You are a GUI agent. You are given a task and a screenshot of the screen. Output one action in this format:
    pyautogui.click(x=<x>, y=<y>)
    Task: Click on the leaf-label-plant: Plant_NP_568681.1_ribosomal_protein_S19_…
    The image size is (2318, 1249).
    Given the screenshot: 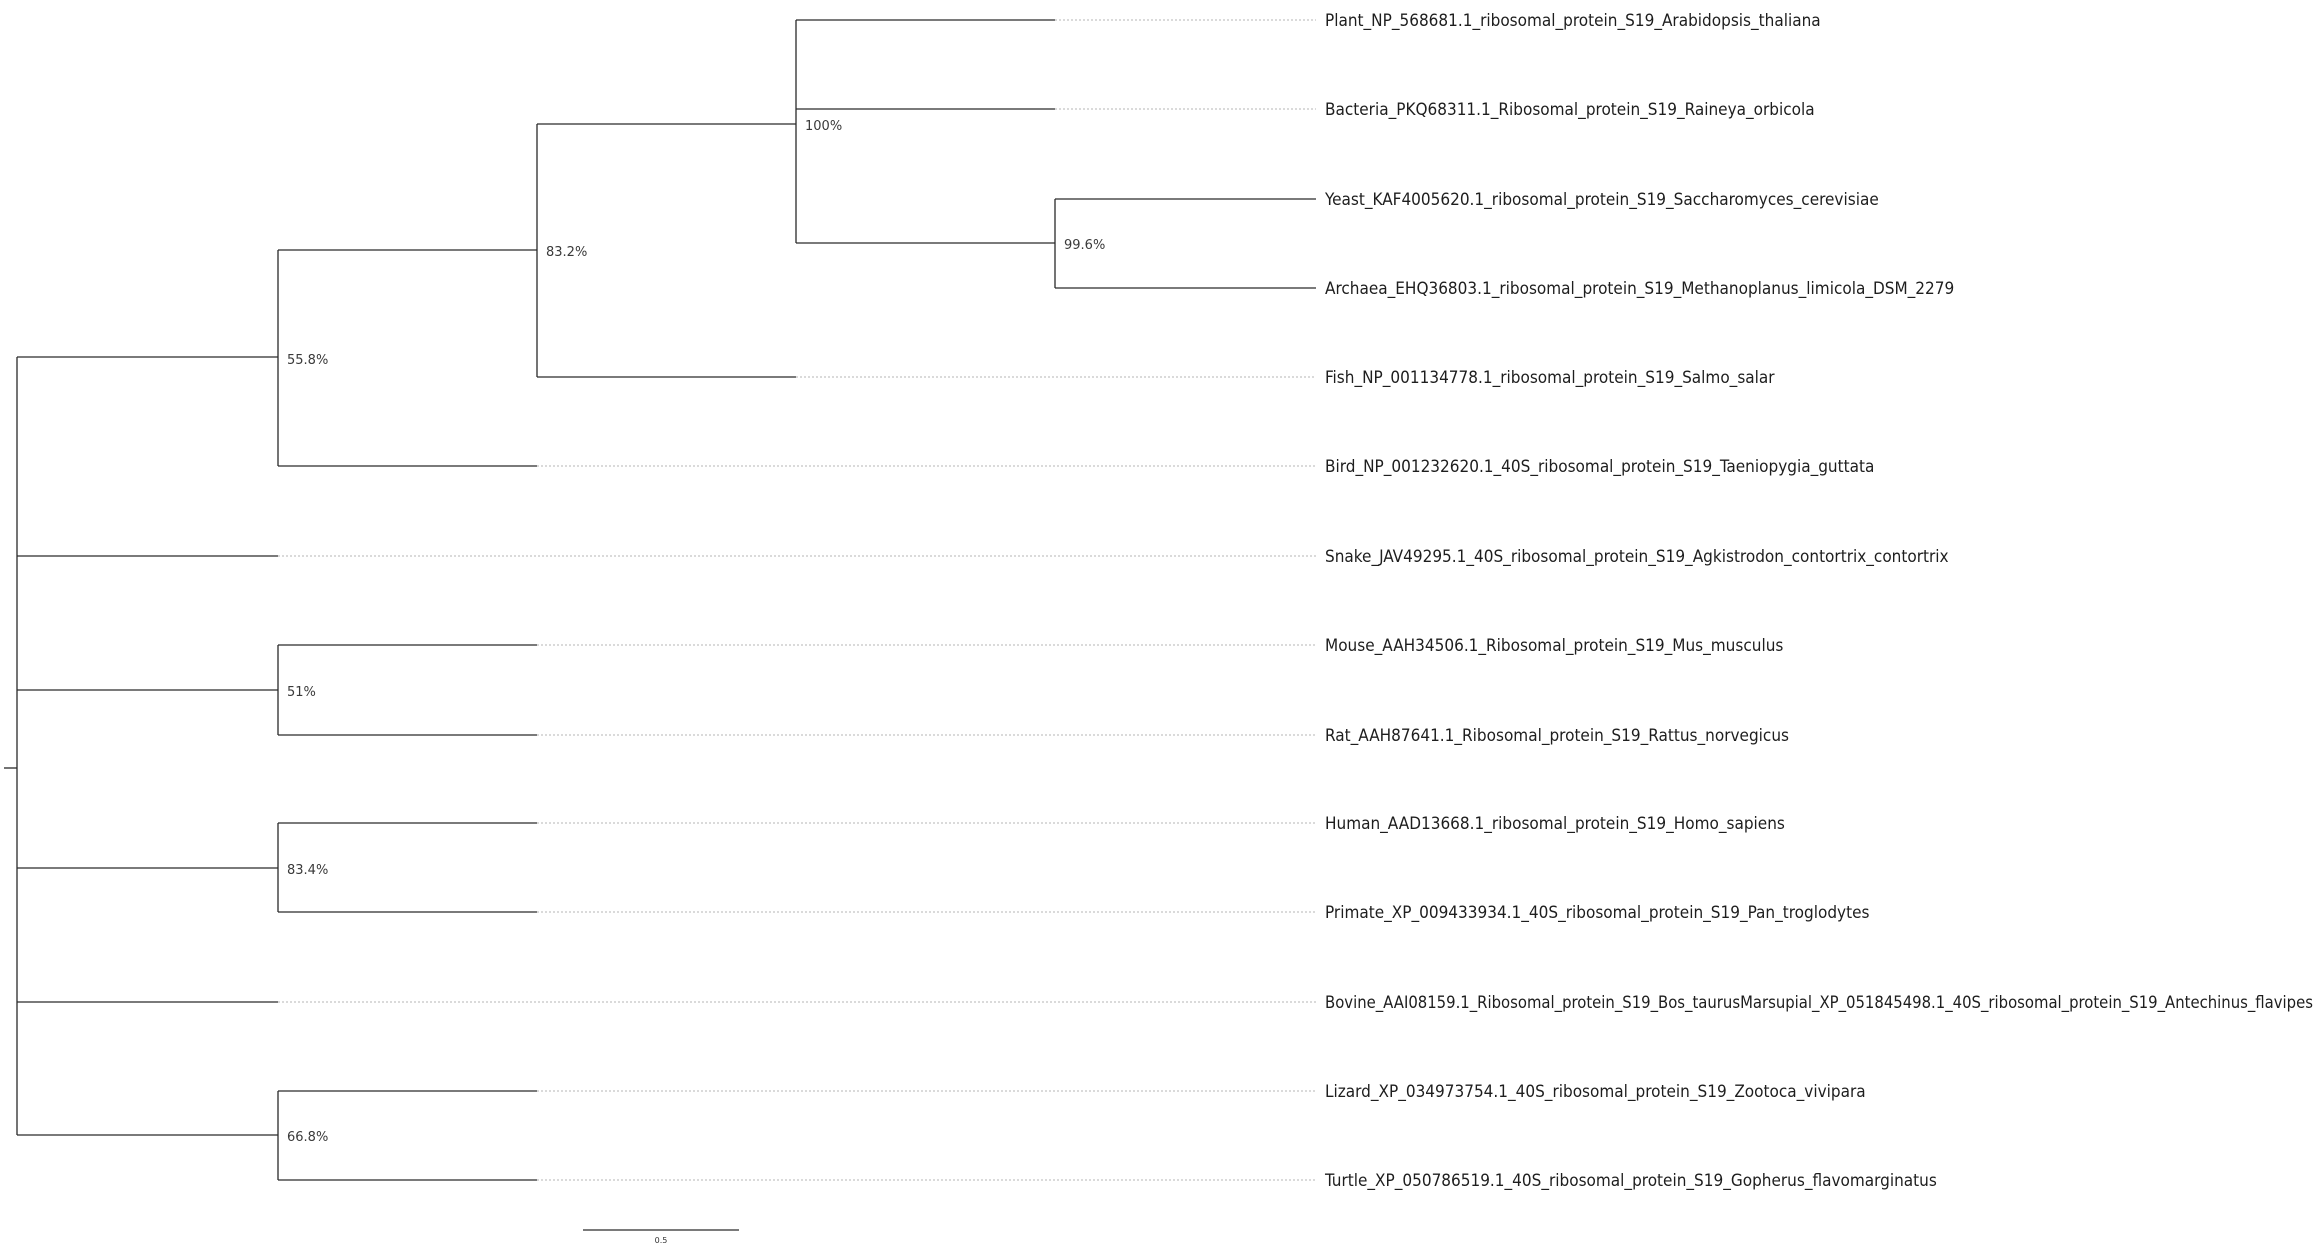 What is the action you would take?
    pyautogui.click(x=1573, y=21)
    